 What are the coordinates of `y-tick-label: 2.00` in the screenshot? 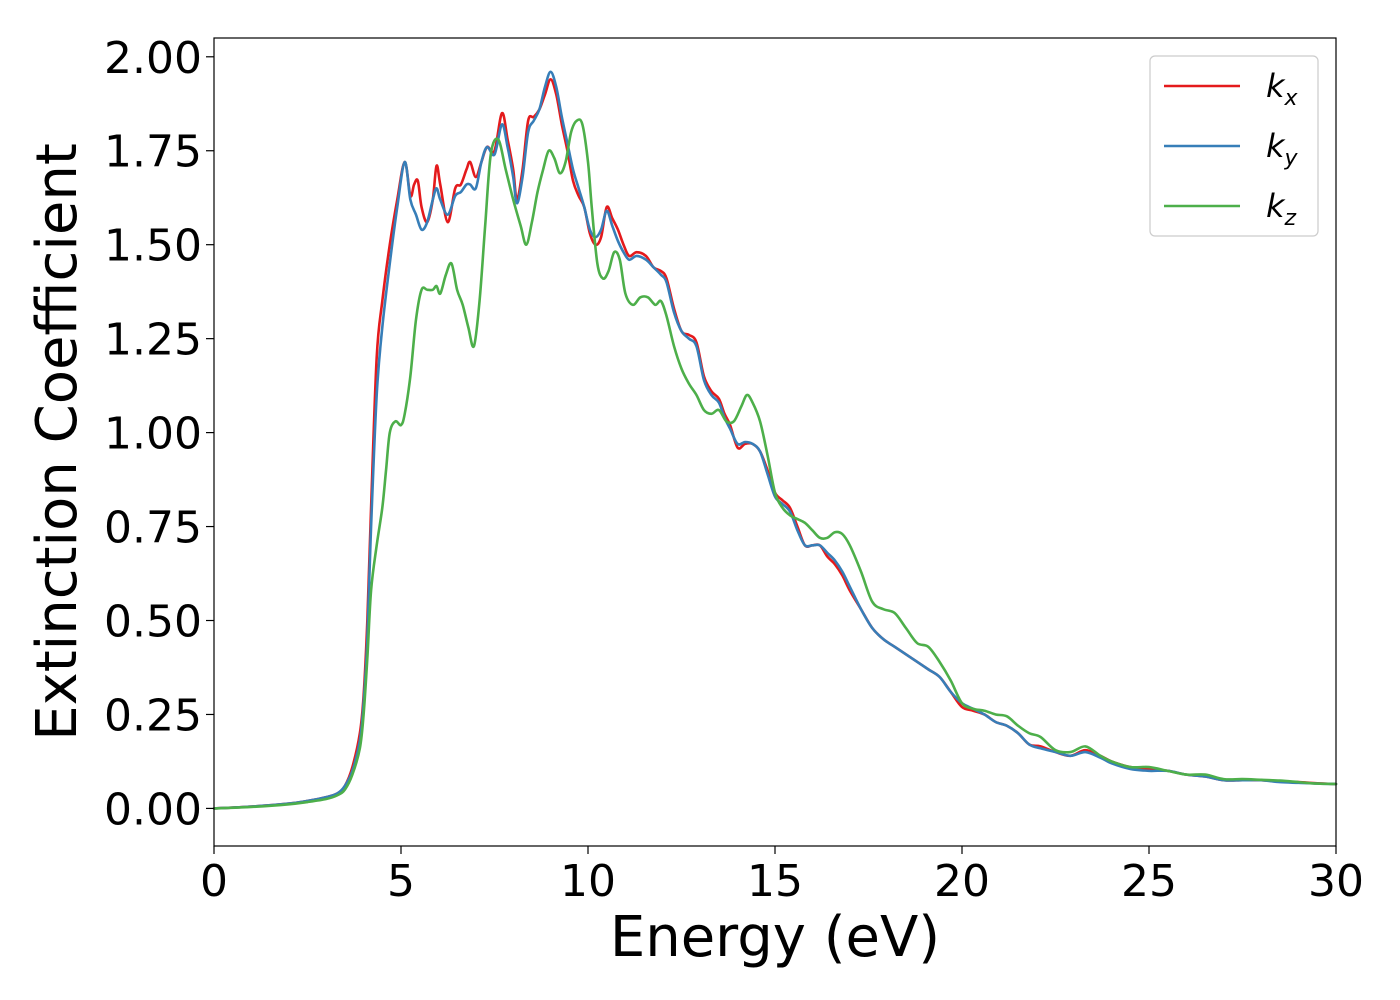 It's located at (153, 58).